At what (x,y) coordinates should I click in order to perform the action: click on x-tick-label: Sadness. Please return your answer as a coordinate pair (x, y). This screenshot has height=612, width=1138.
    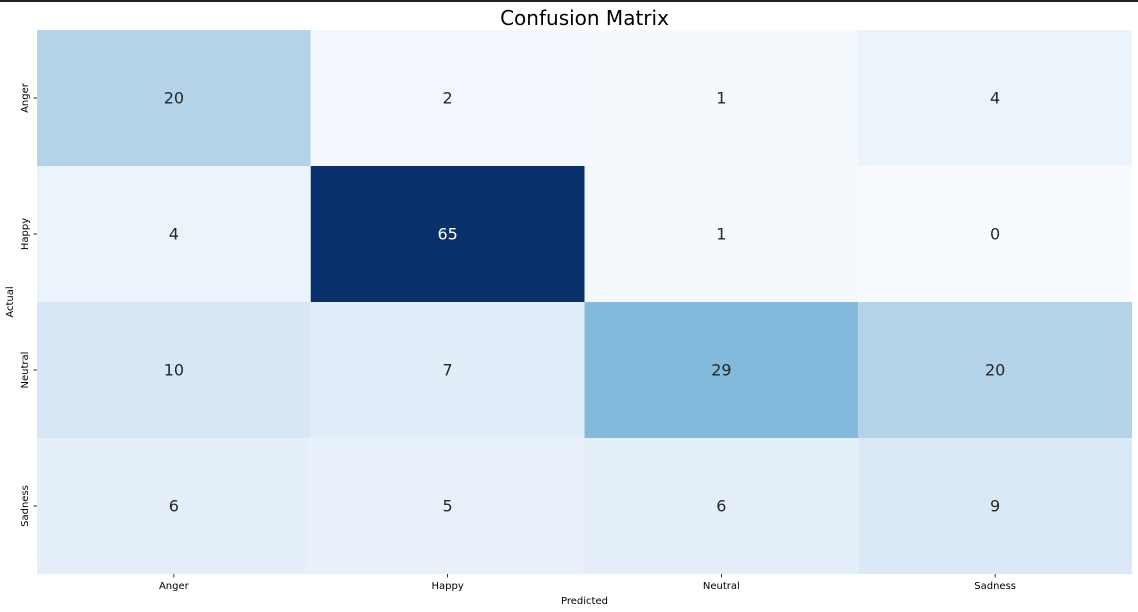
    Looking at the image, I should click on (995, 586).